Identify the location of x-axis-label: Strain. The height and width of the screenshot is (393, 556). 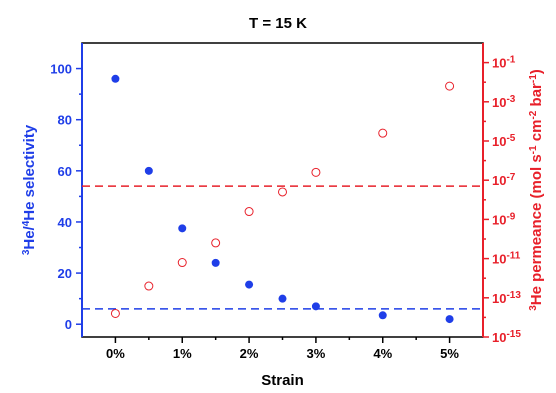
(282, 380).